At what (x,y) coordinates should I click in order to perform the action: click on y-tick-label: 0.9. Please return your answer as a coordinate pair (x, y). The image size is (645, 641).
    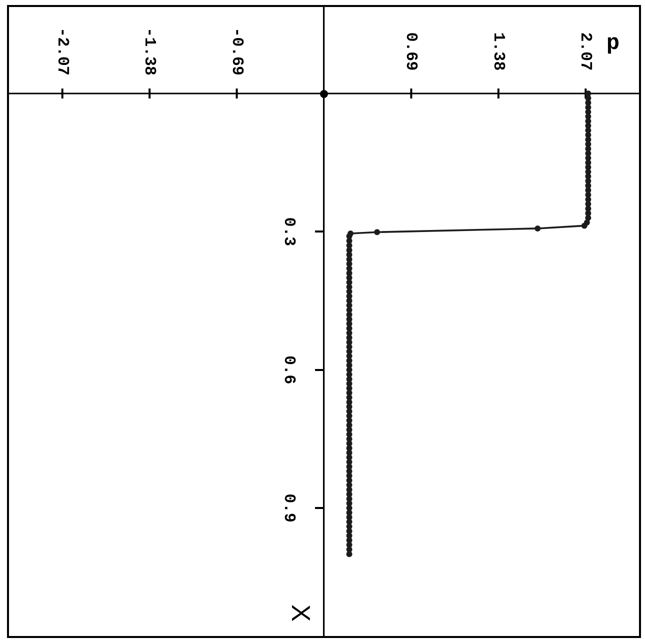
    Looking at the image, I should click on (289, 508).